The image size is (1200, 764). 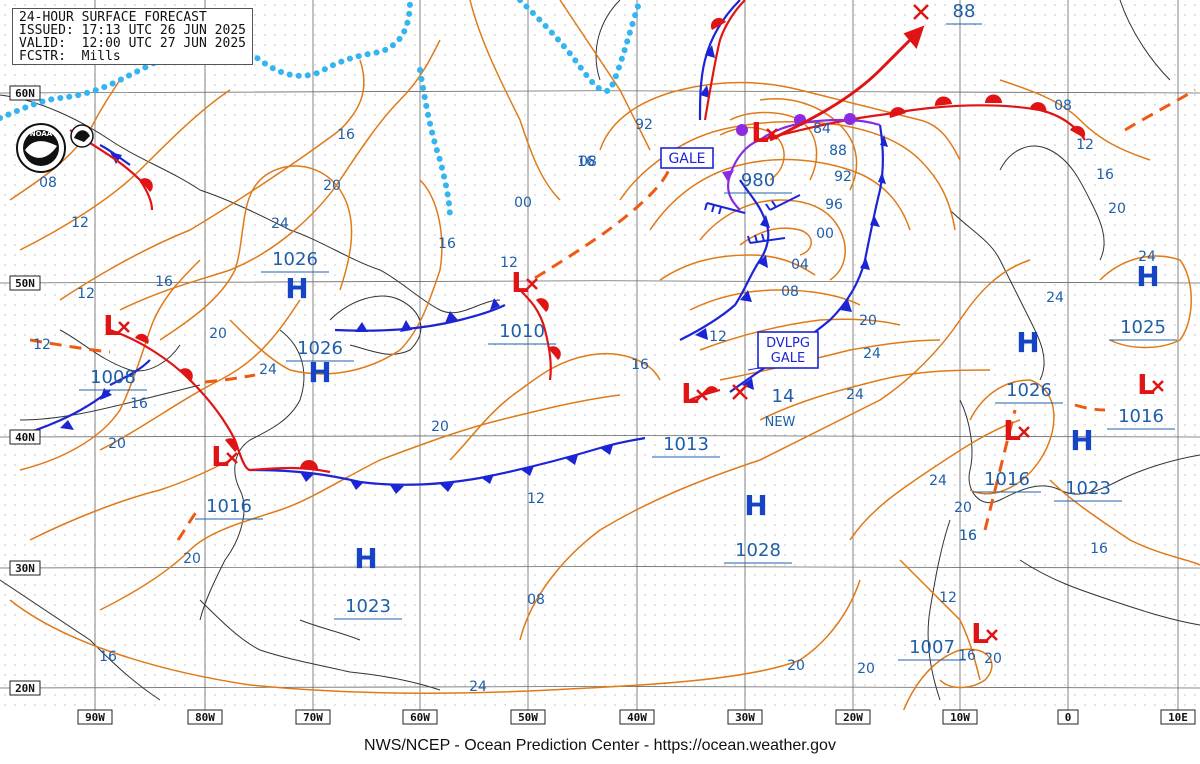 What do you see at coordinates (368, 606) in the screenshot?
I see `central-pressure-label: 1023` at bounding box center [368, 606].